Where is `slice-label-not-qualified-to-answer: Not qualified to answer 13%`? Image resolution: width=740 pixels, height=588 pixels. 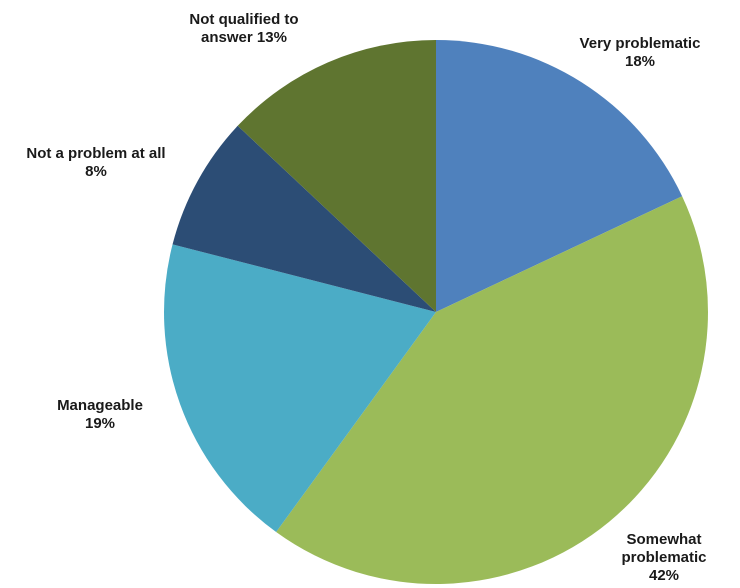 slice-label-not-qualified-to-answer: Not qualified to answer 13% is located at coordinates (243, 28).